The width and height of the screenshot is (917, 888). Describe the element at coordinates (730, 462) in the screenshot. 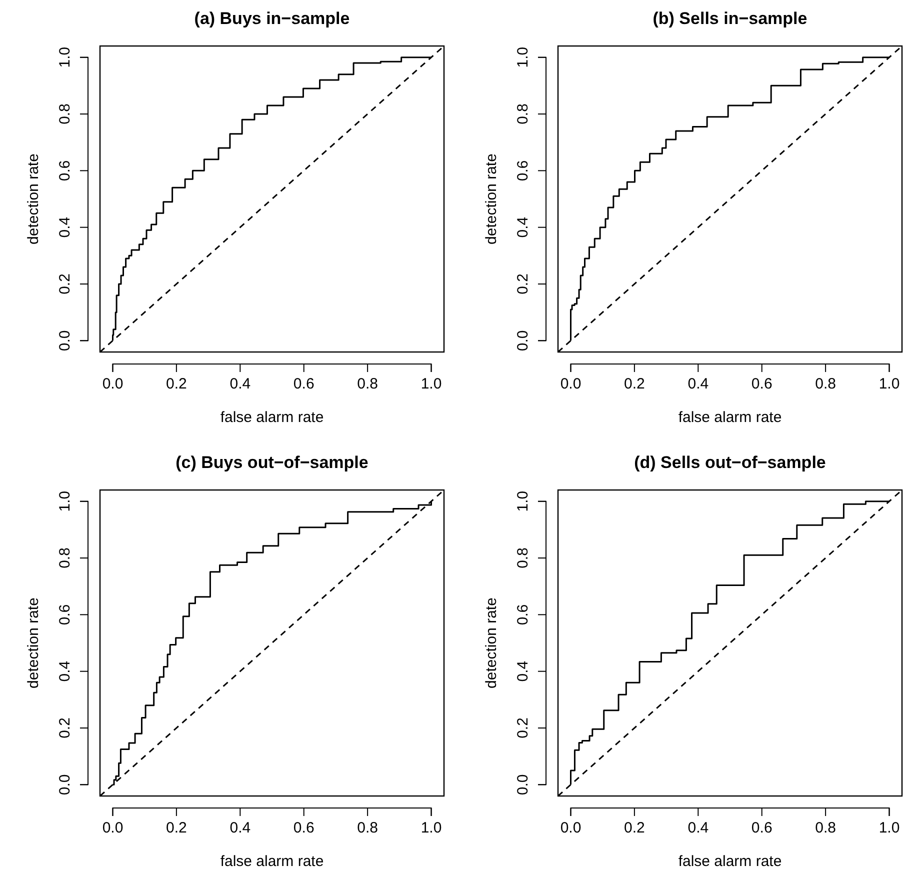

I see `chart-title: (d) Sells out−of−sample` at that location.